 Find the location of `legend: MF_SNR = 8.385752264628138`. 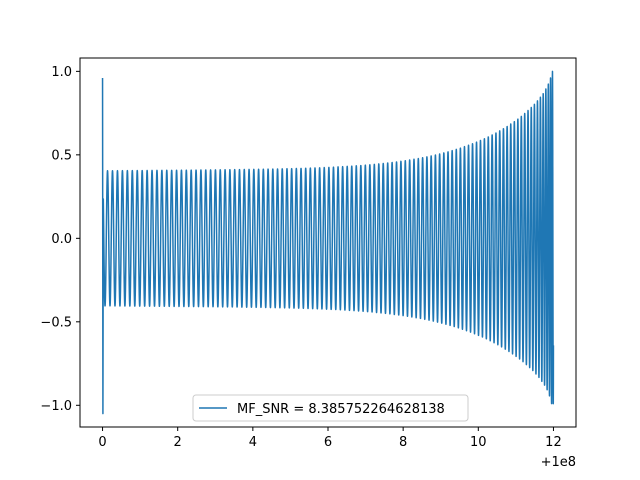

legend: MF_SNR = 8.385752264628138 is located at coordinates (330, 408).